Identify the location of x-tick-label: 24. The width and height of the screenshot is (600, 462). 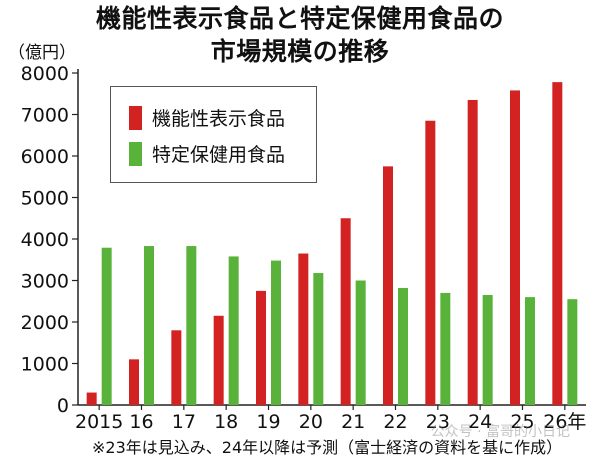
(480, 422).